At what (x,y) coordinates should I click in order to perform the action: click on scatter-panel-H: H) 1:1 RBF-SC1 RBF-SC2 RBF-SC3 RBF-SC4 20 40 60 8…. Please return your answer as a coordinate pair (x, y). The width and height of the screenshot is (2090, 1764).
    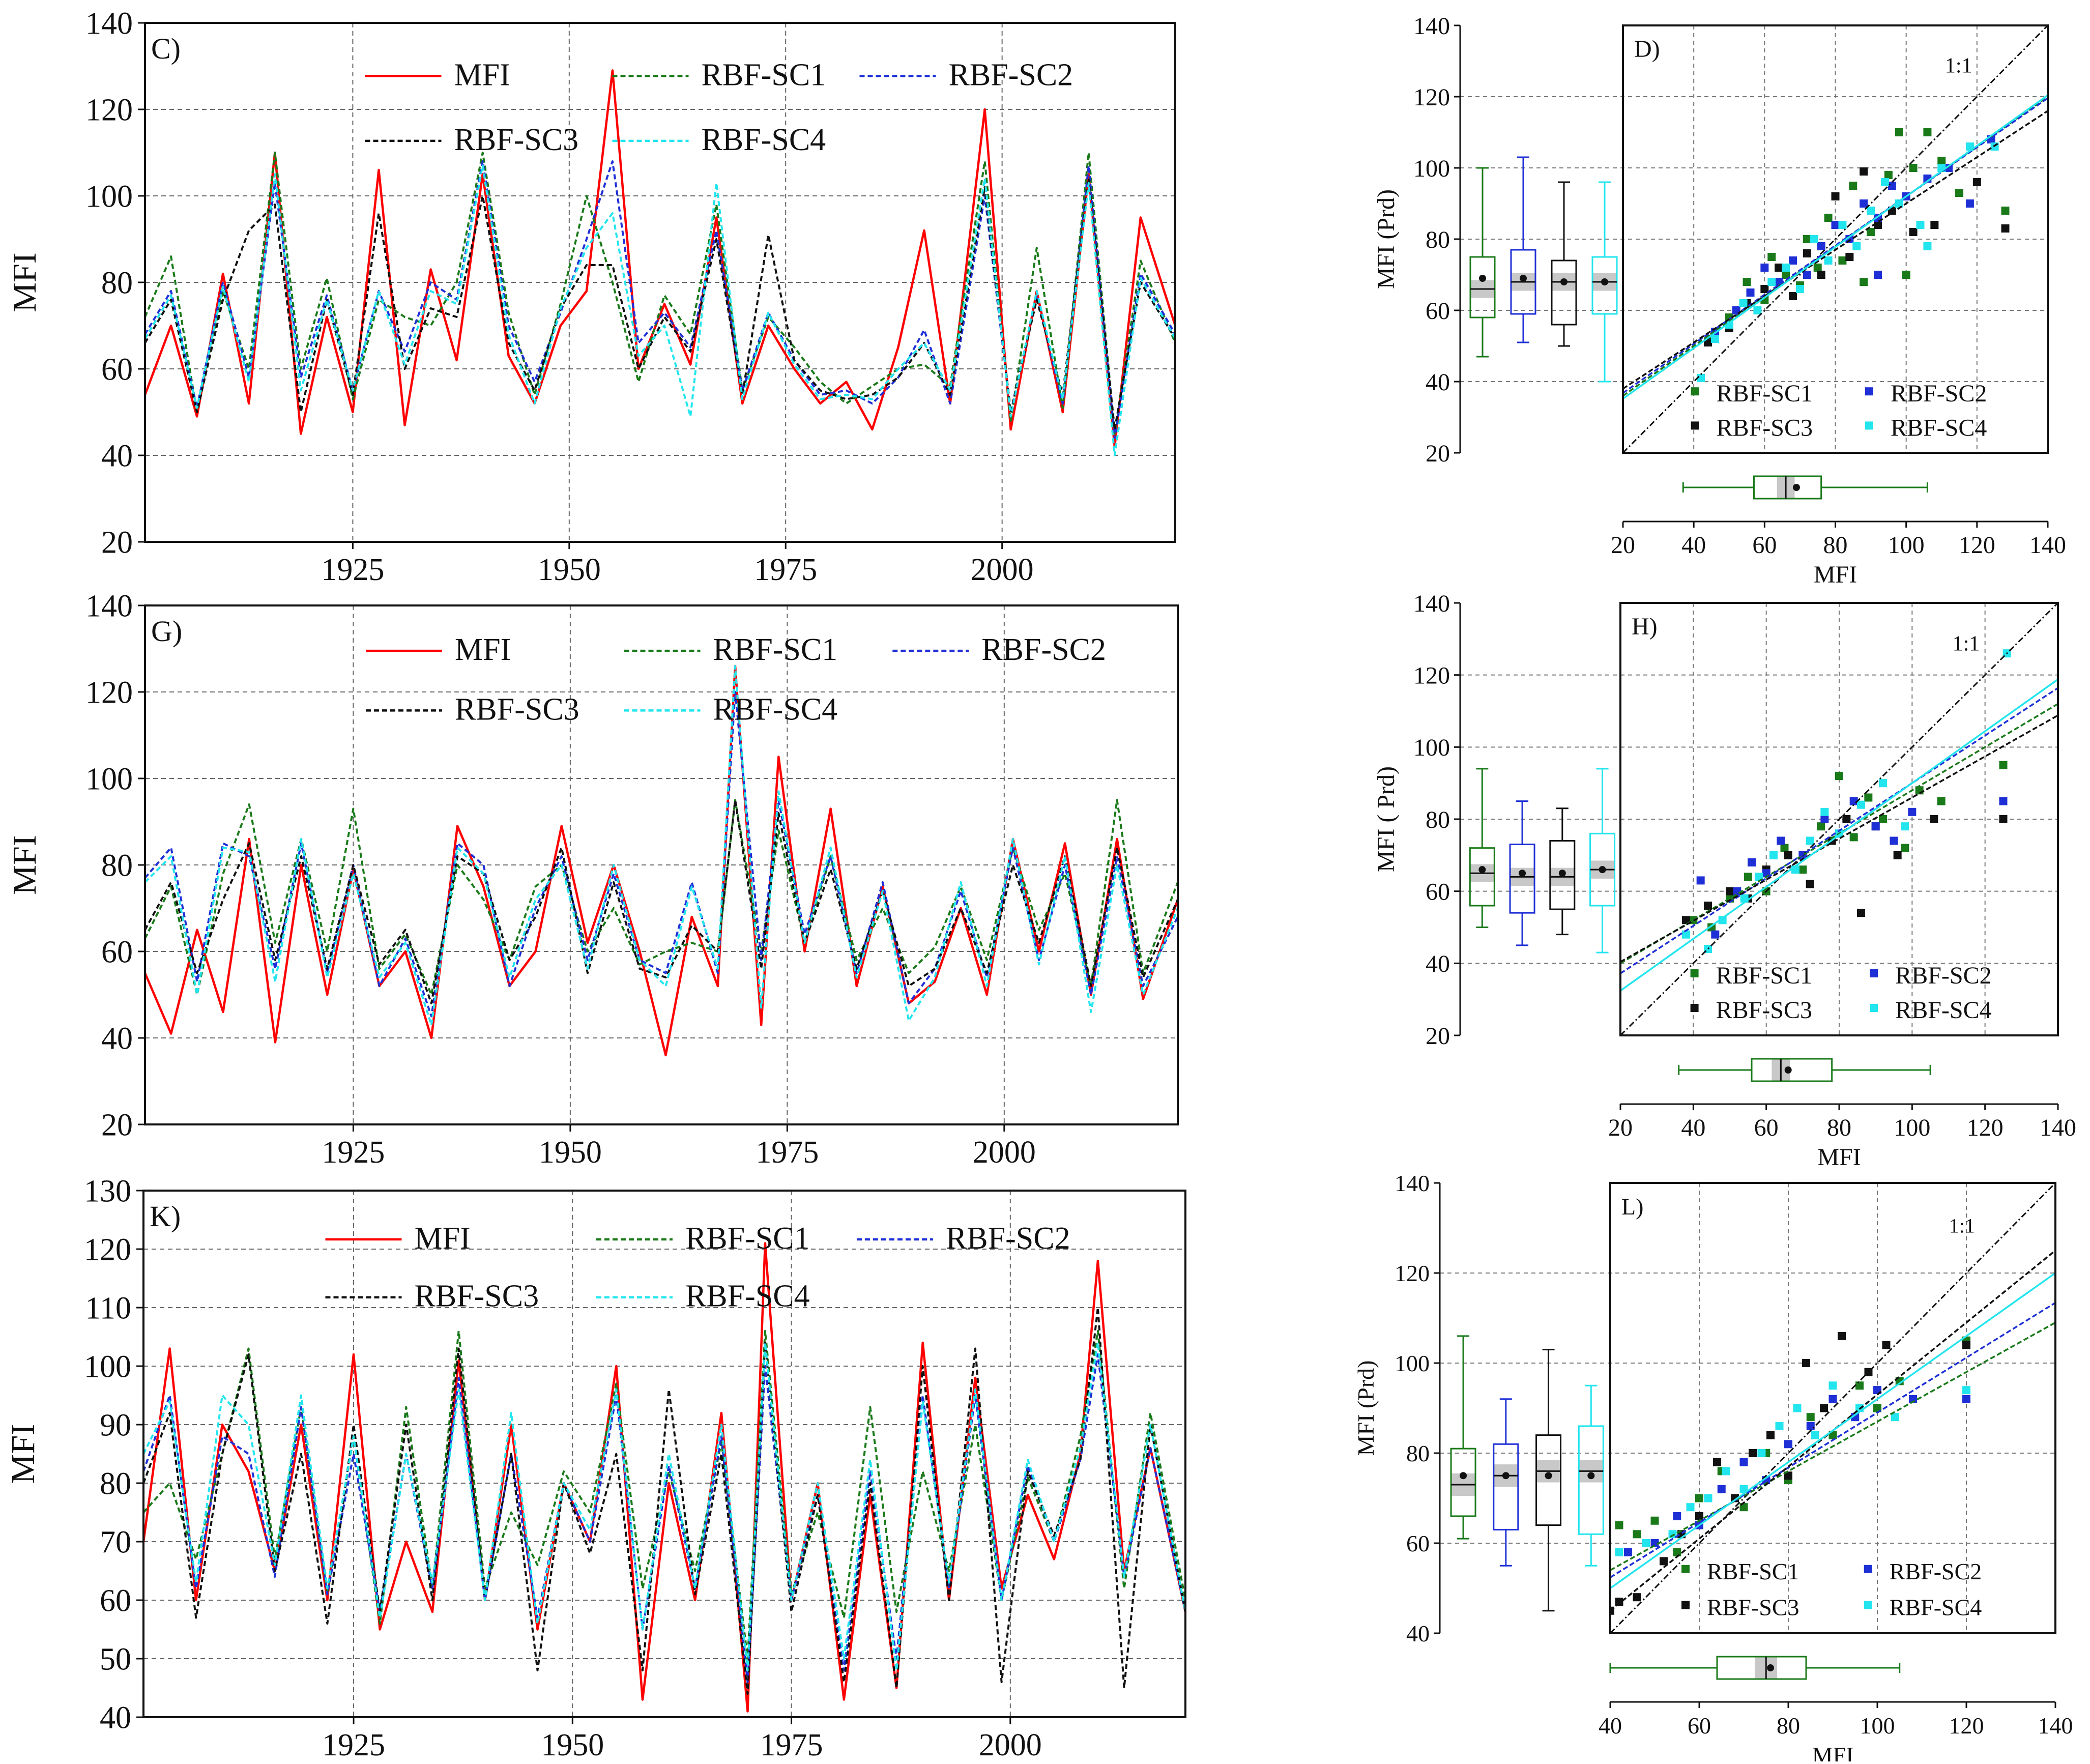
    Looking at the image, I should click on (1724, 881).